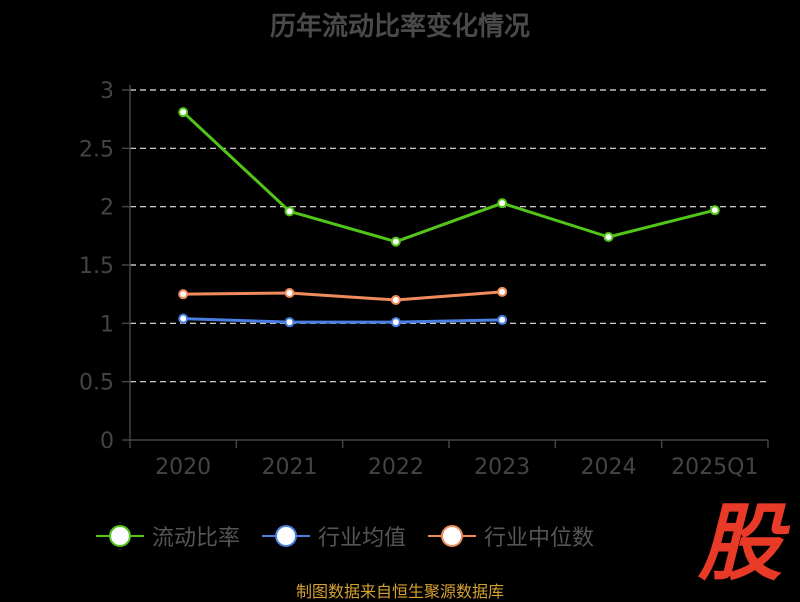 The image size is (800, 602). I want to click on legend-item-current-ratio: 流动比率, so click(167, 536).